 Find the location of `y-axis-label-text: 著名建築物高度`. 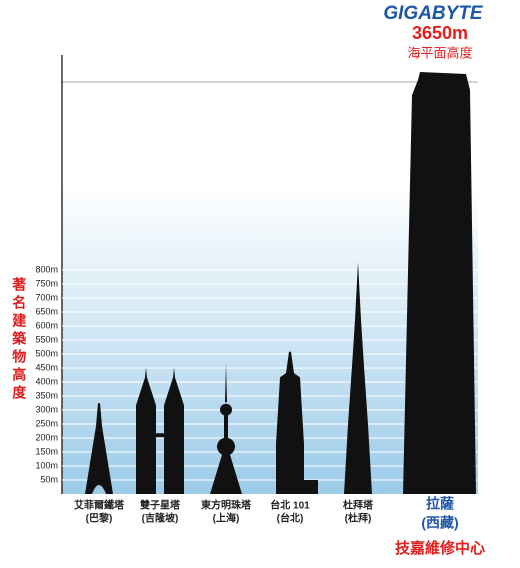

y-axis-label-text: 著名建築物高度 is located at coordinates (19, 339).